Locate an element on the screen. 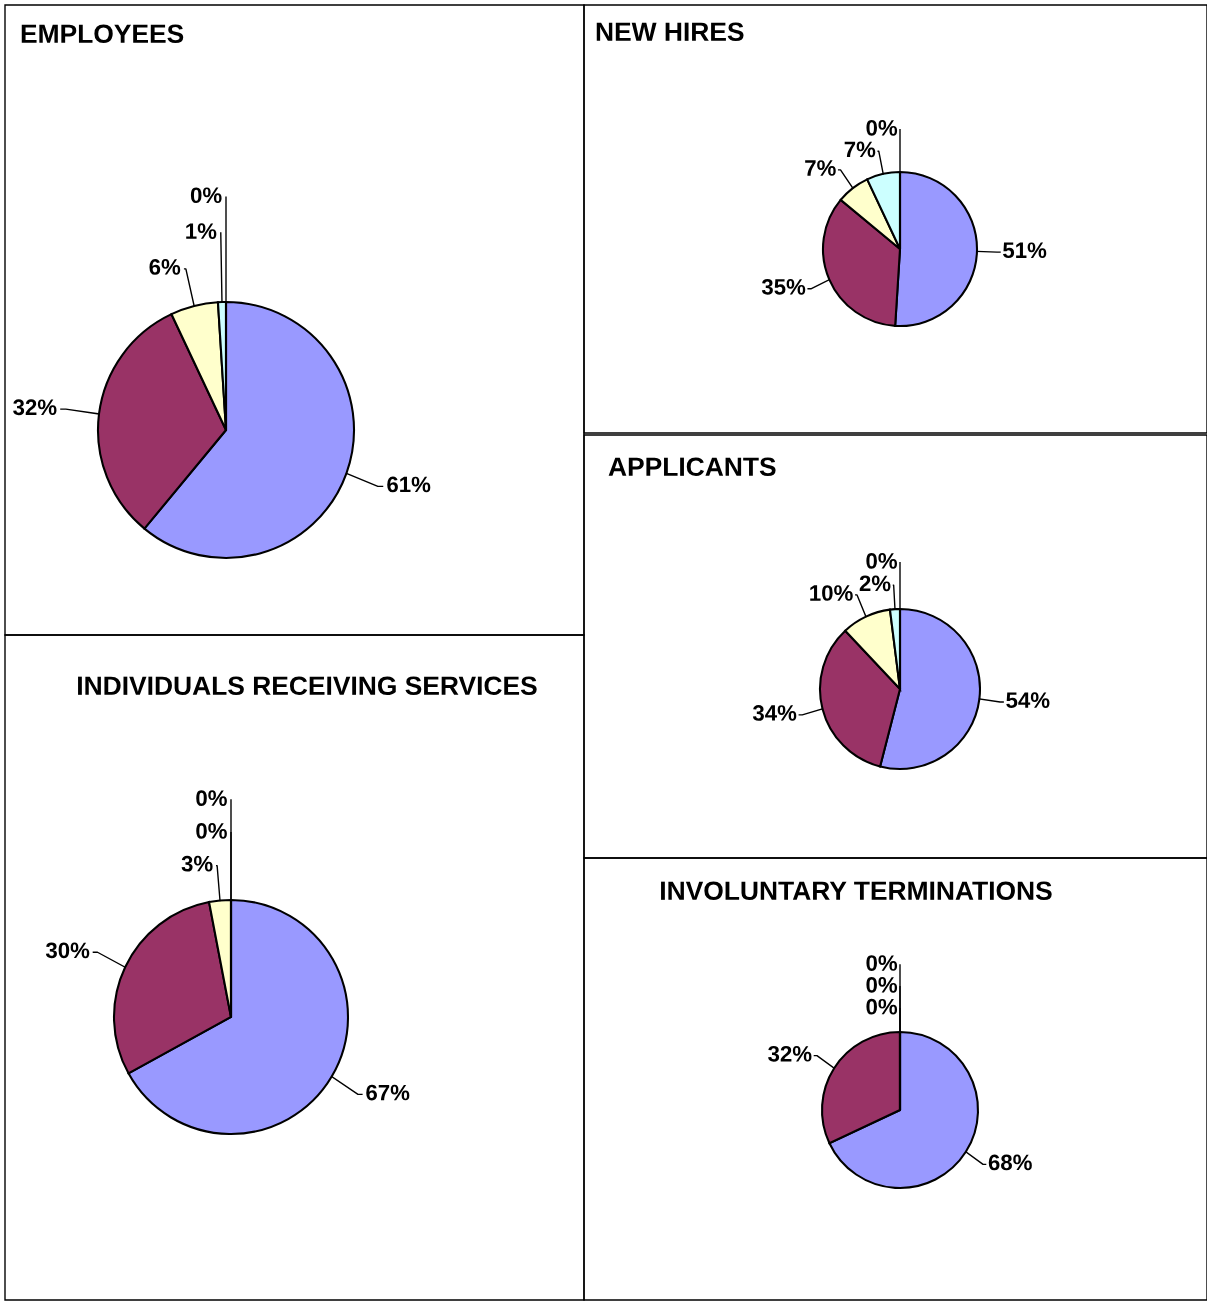 This screenshot has height=1301, width=1207. chart-title: INDIVIDUALS RECEIVING SERVICES is located at coordinates (307, 686).